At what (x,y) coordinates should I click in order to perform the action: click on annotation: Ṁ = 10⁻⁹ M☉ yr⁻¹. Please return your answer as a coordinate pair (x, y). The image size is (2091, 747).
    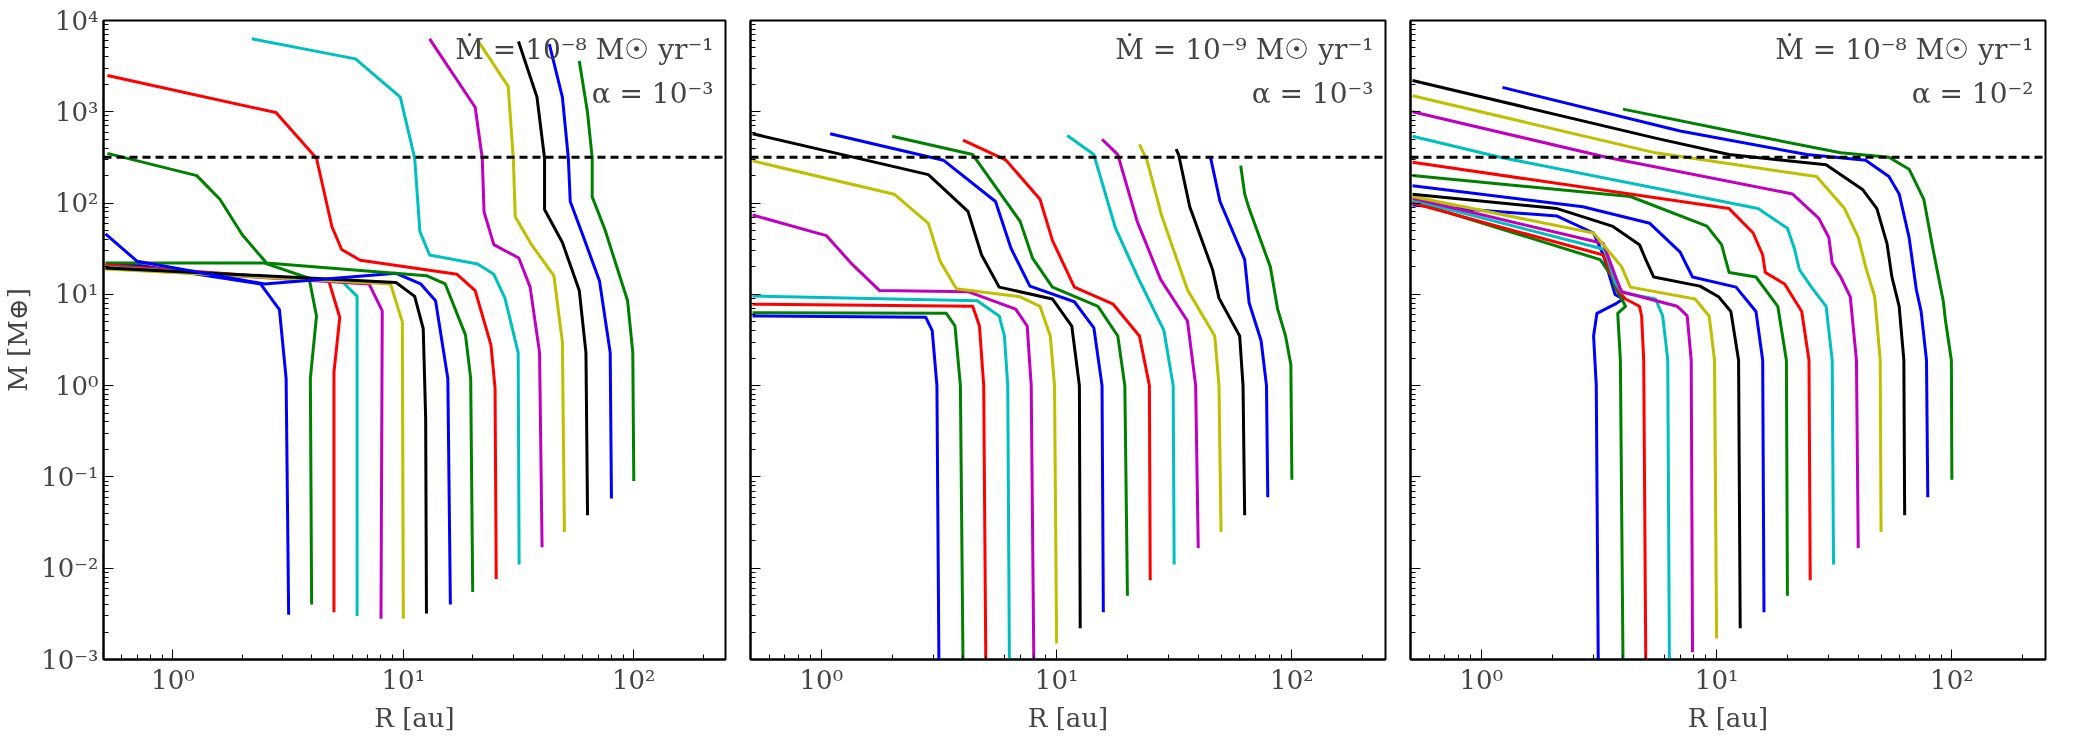
    Looking at the image, I should click on (1244, 49).